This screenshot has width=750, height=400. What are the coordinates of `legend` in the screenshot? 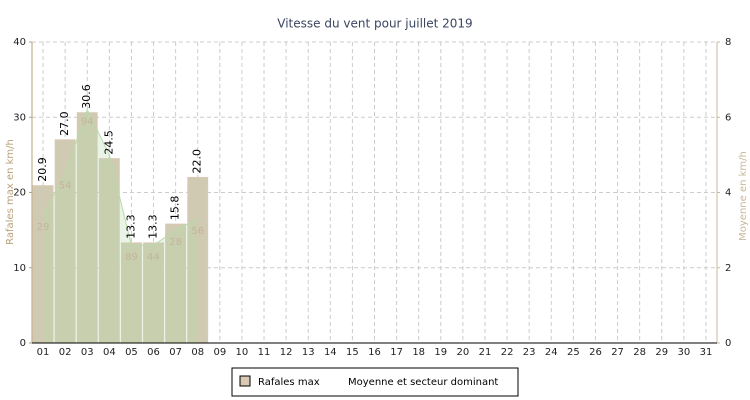 It's located at (375, 382).